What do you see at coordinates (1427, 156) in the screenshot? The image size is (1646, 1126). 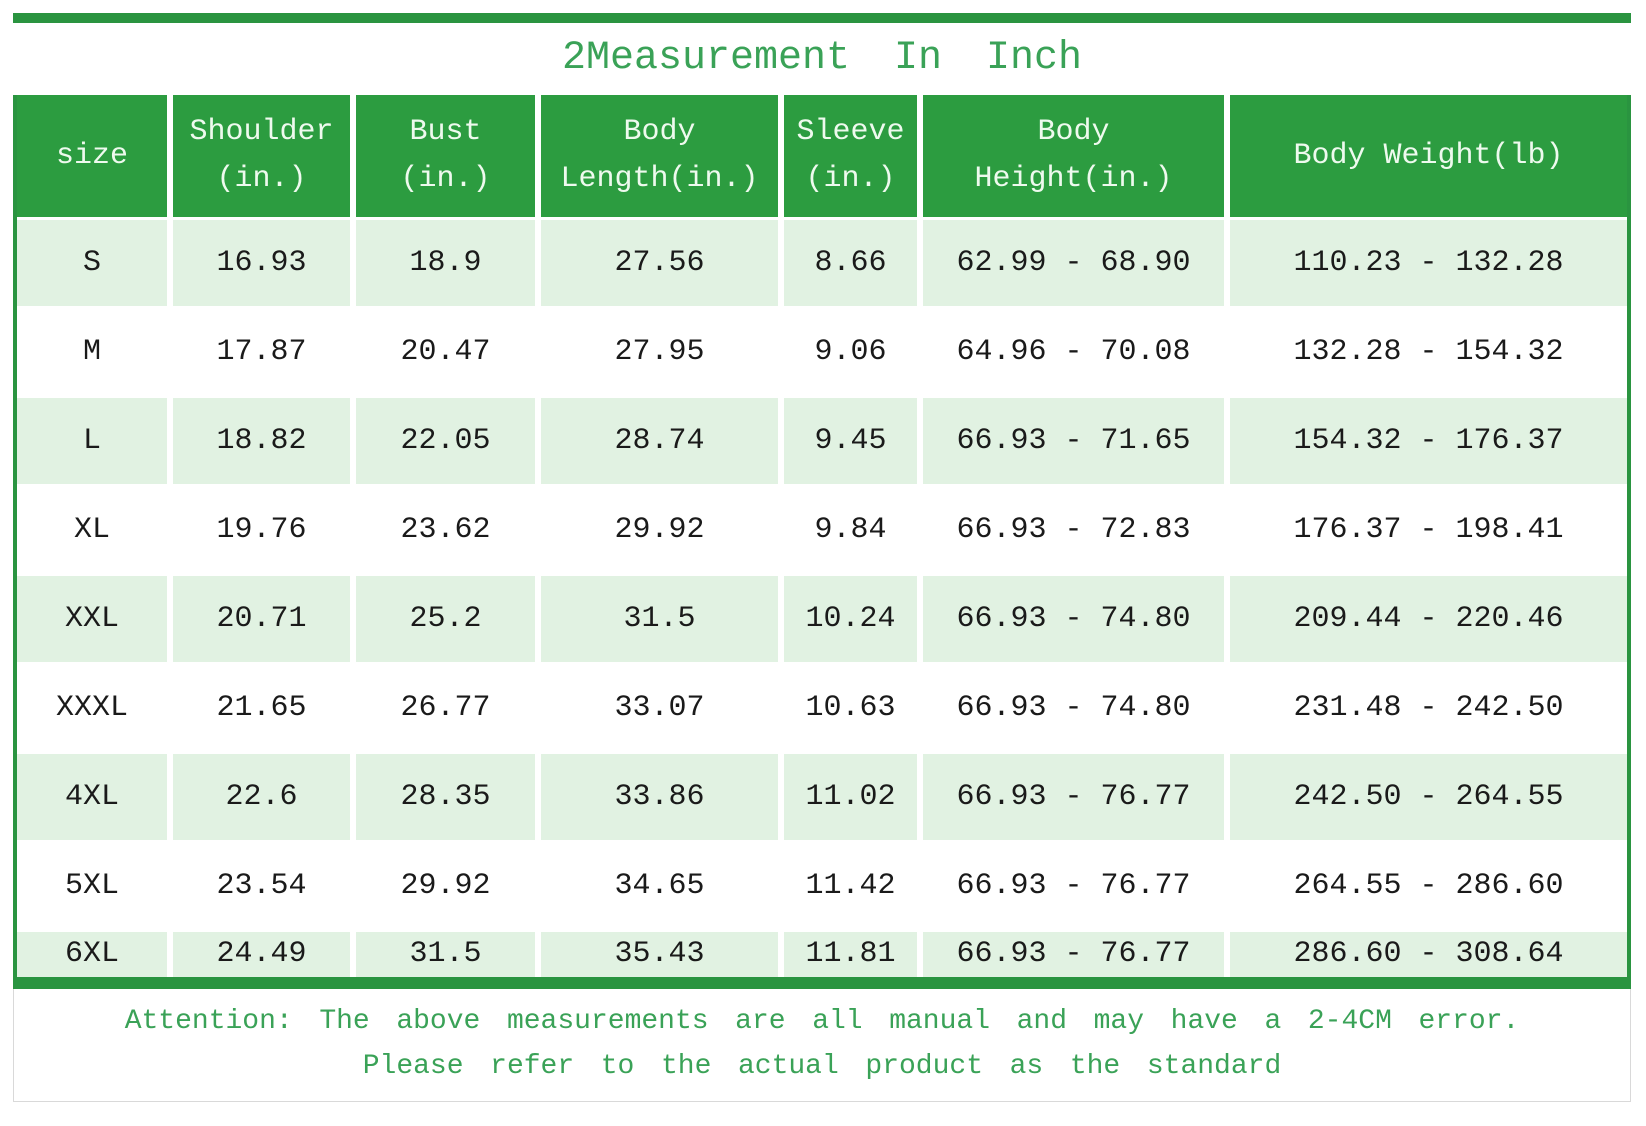 I see `column-header-6: Body Weight(lb)` at bounding box center [1427, 156].